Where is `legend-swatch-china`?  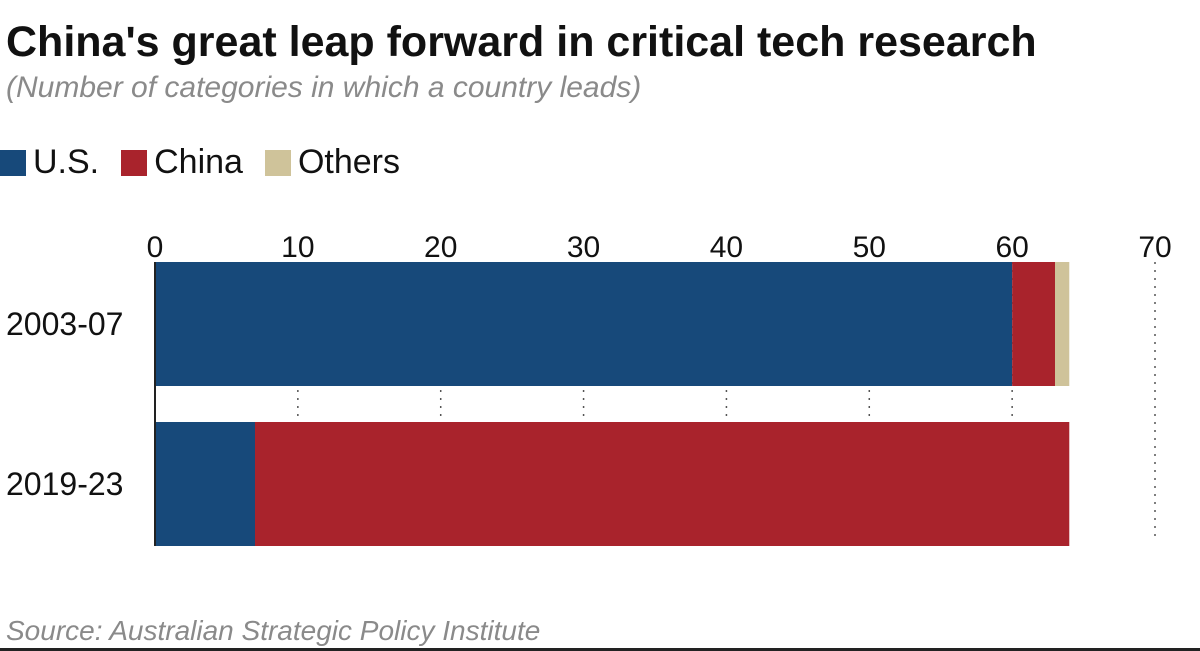
legend-swatch-china is located at coordinates (134, 162).